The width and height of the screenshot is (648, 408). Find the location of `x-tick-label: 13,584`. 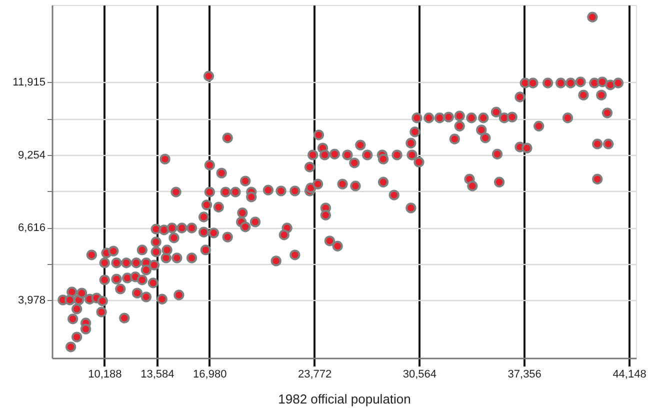

x-tick-label: 13,584 is located at coordinates (157, 374).